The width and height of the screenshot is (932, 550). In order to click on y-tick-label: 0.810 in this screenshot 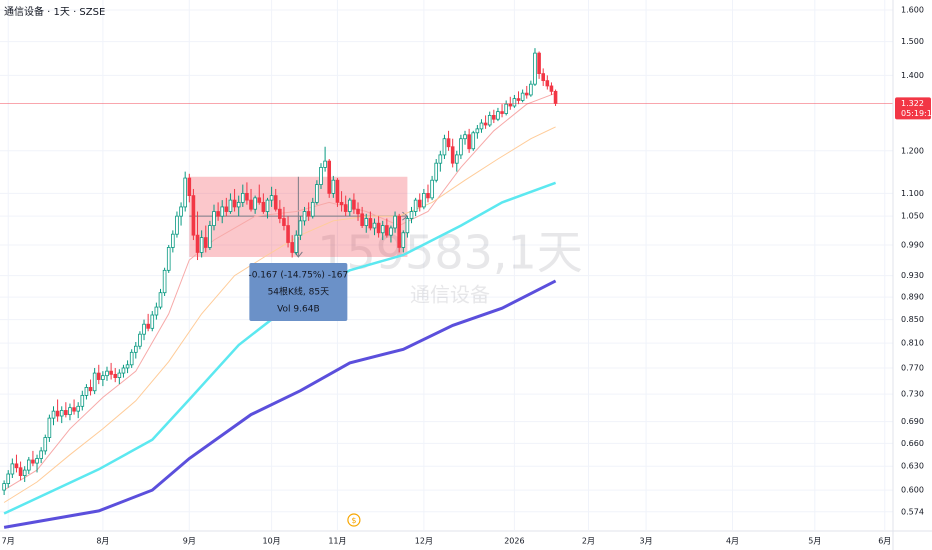, I will do `click(912, 343)`.